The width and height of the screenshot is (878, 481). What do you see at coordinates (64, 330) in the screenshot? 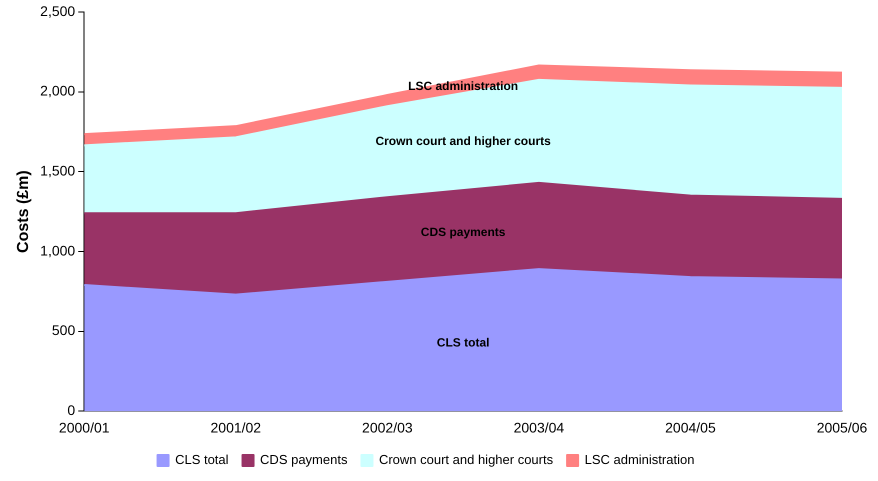
I see `y-tick-label: 500` at bounding box center [64, 330].